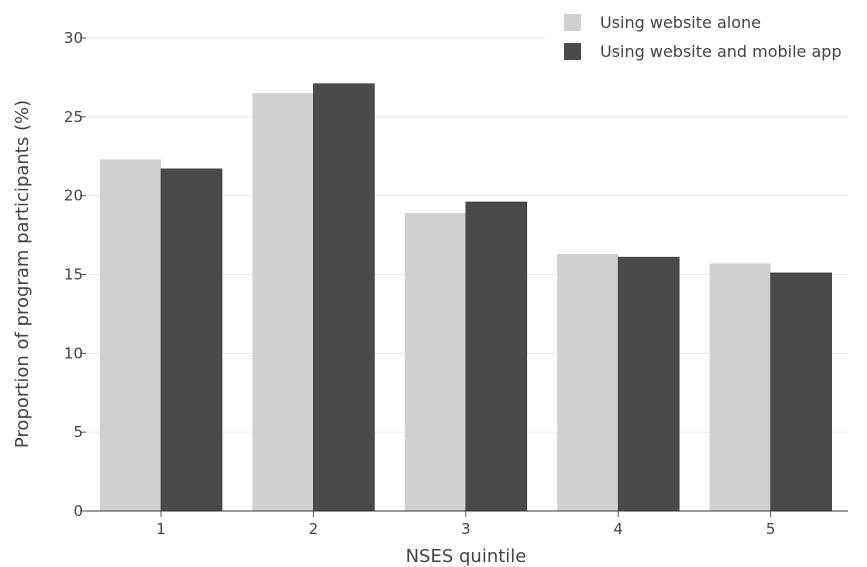  Describe the element at coordinates (130, 335) in the screenshot. I see `bar-website-alone-q1` at that location.